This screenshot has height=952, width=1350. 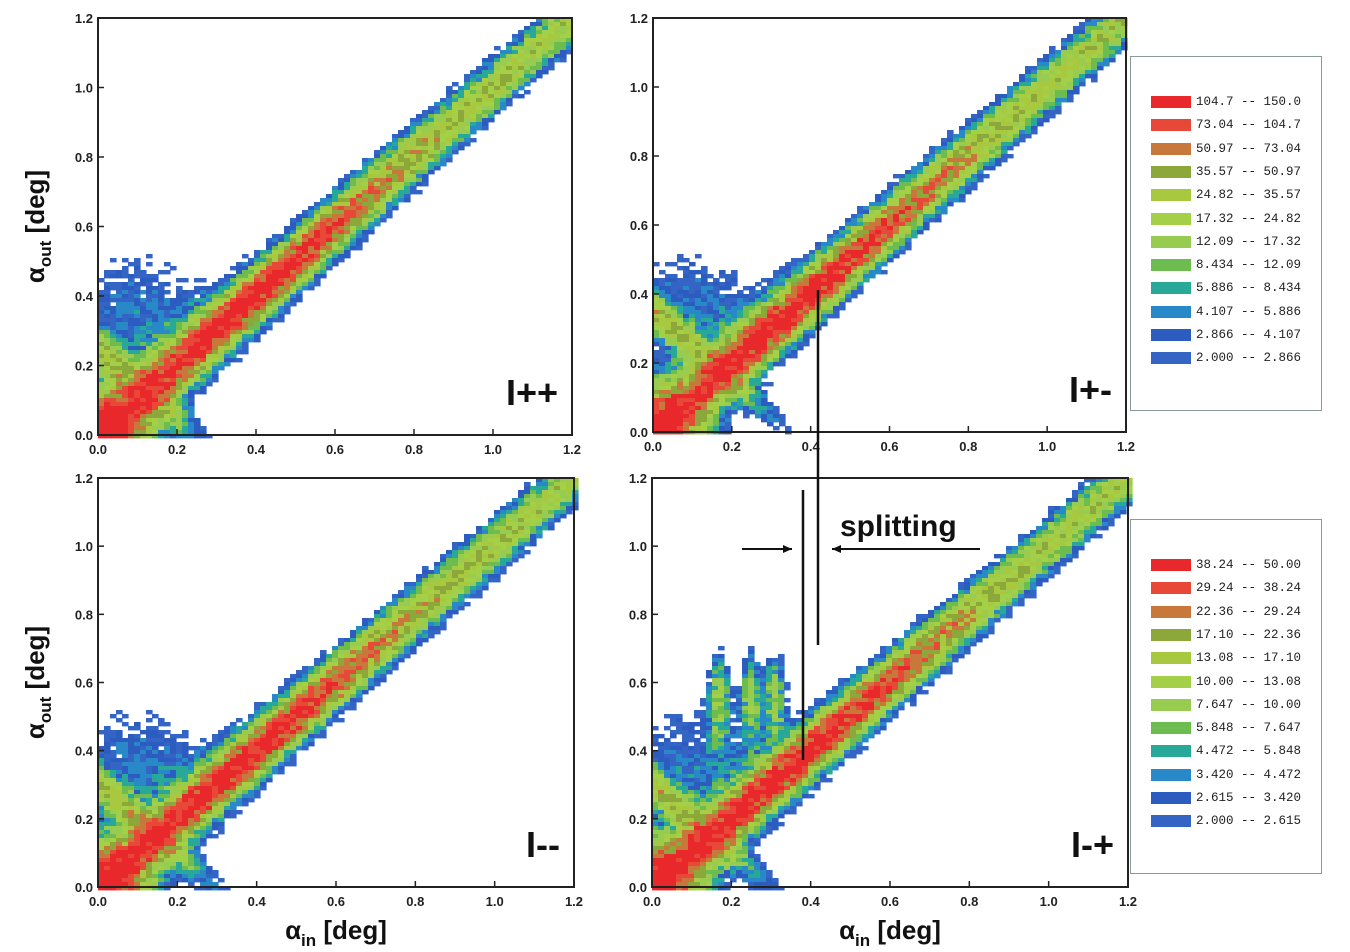 What do you see at coordinates (84, 435) in the screenshot?
I see `y-tick-label: 0.0` at bounding box center [84, 435].